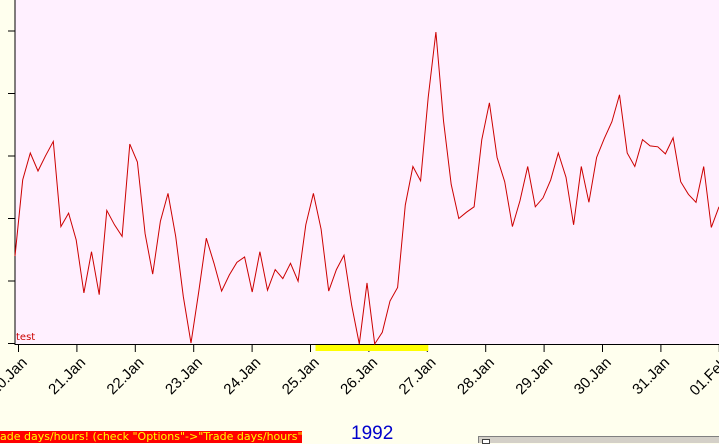 Image resolution: width=719 pixels, height=444 pixels. Describe the element at coordinates (593, 376) in the screenshot. I see `x-tick-label: 30.Jan` at that location.